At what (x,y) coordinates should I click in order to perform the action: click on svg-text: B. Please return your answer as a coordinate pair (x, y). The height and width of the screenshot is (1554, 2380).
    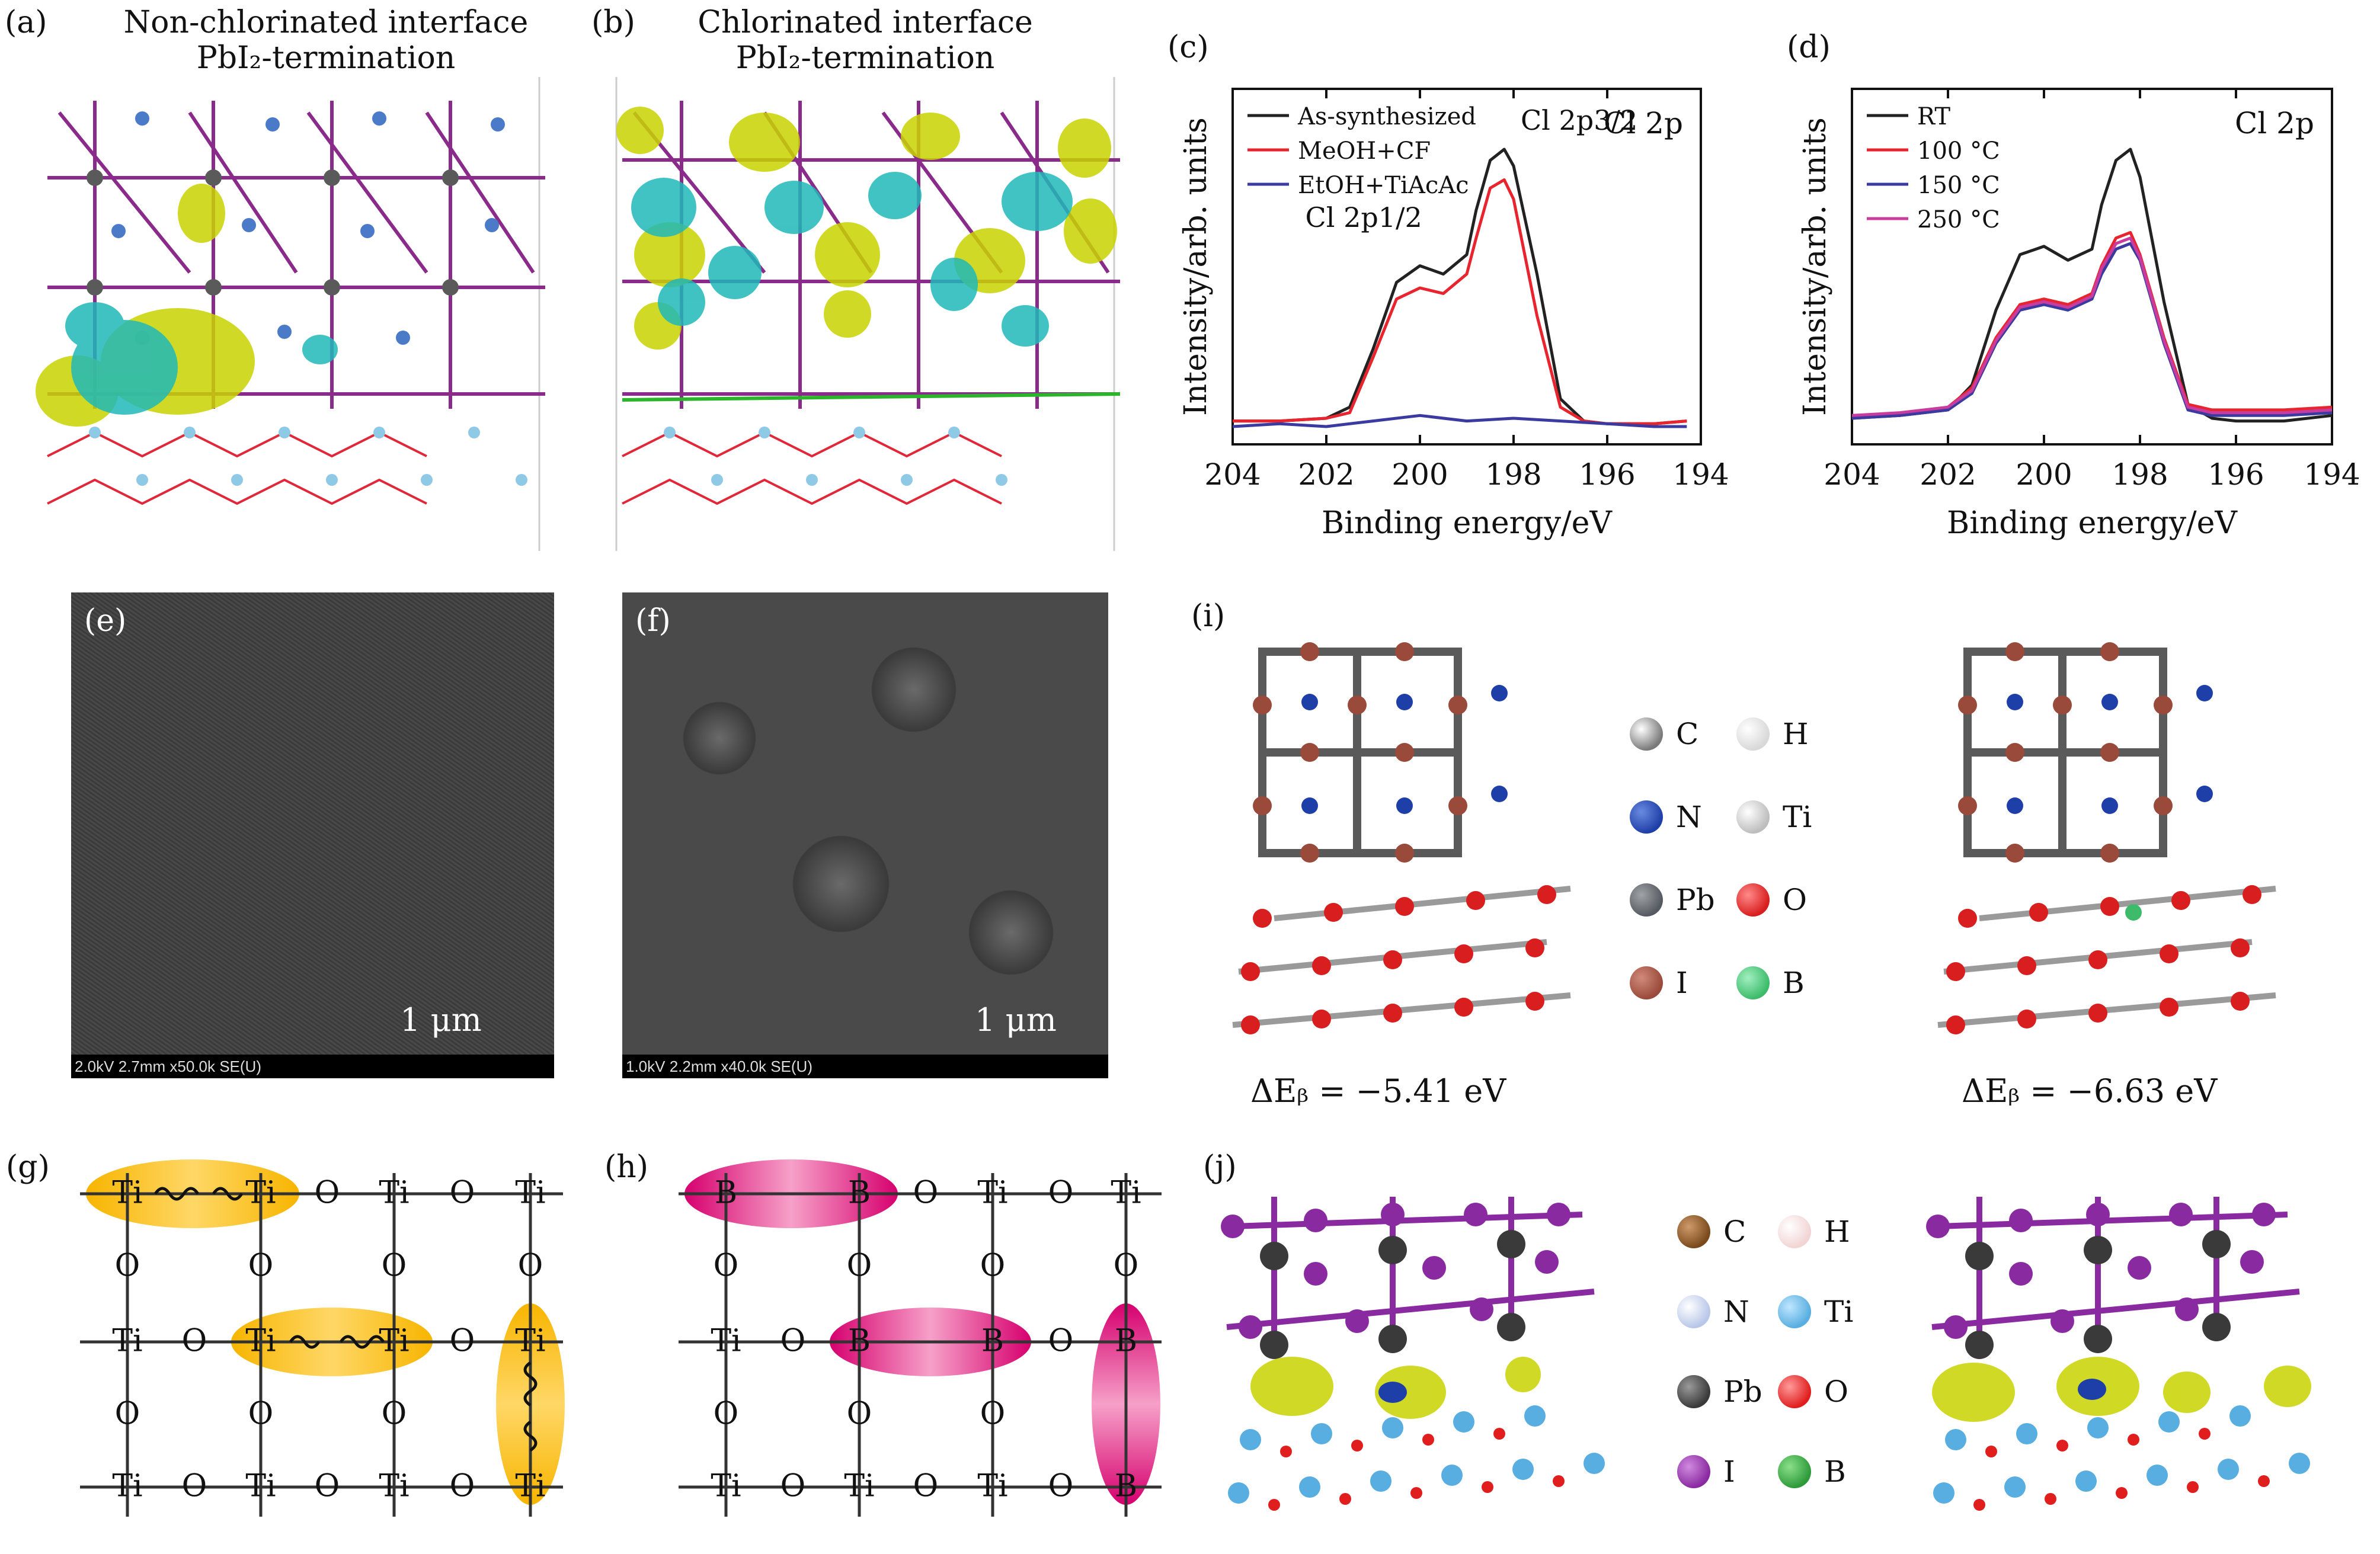
    Looking at the image, I should click on (860, 1193).